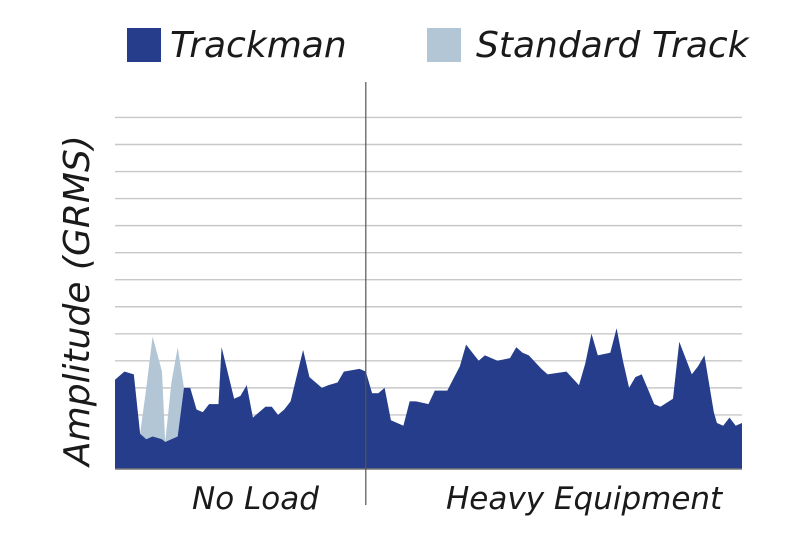 This screenshot has width=808, height=541. What do you see at coordinates (255, 499) in the screenshot?
I see `section-label-no-load: No Load` at bounding box center [255, 499].